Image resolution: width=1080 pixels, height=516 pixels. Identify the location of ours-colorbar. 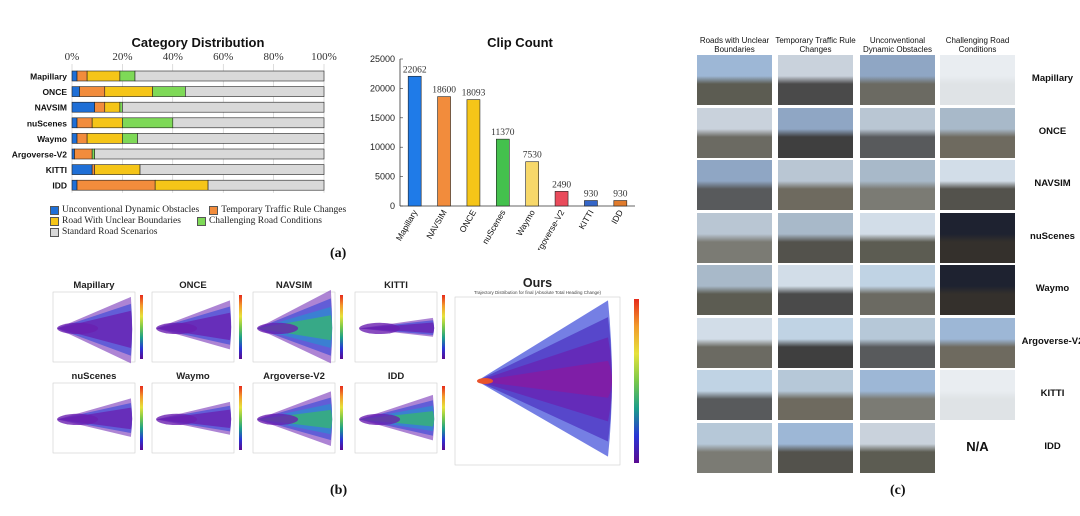
(636, 381).